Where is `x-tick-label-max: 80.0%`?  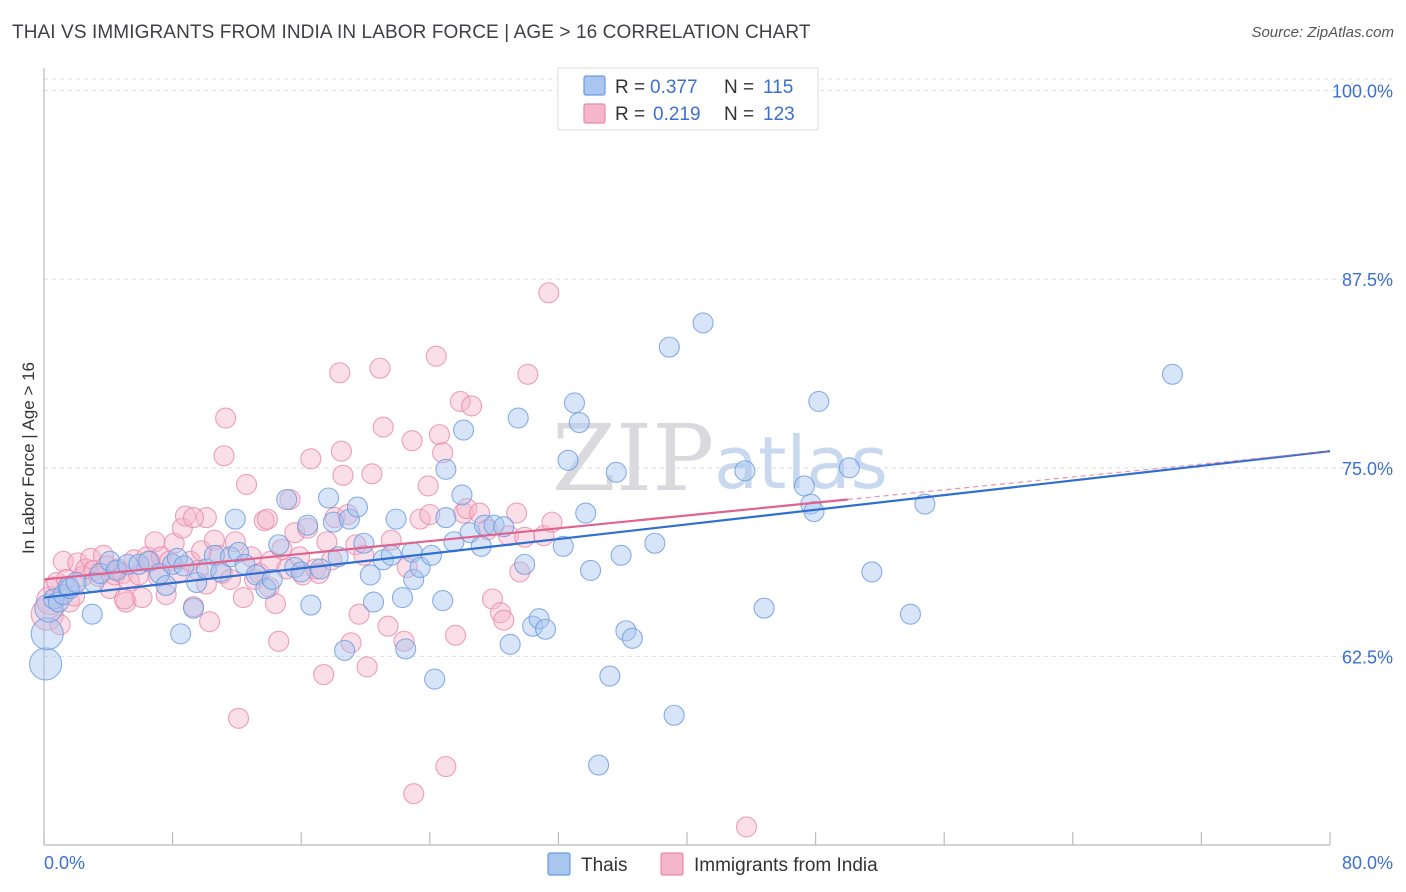
x-tick-label-max: 80.0% is located at coordinates (1367, 863).